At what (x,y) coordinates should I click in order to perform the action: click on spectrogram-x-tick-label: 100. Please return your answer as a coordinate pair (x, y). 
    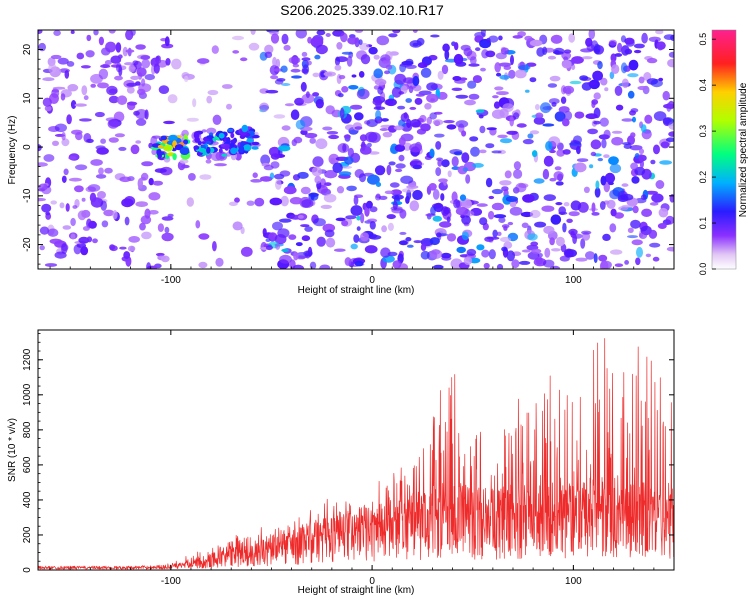
    Looking at the image, I should click on (573, 280).